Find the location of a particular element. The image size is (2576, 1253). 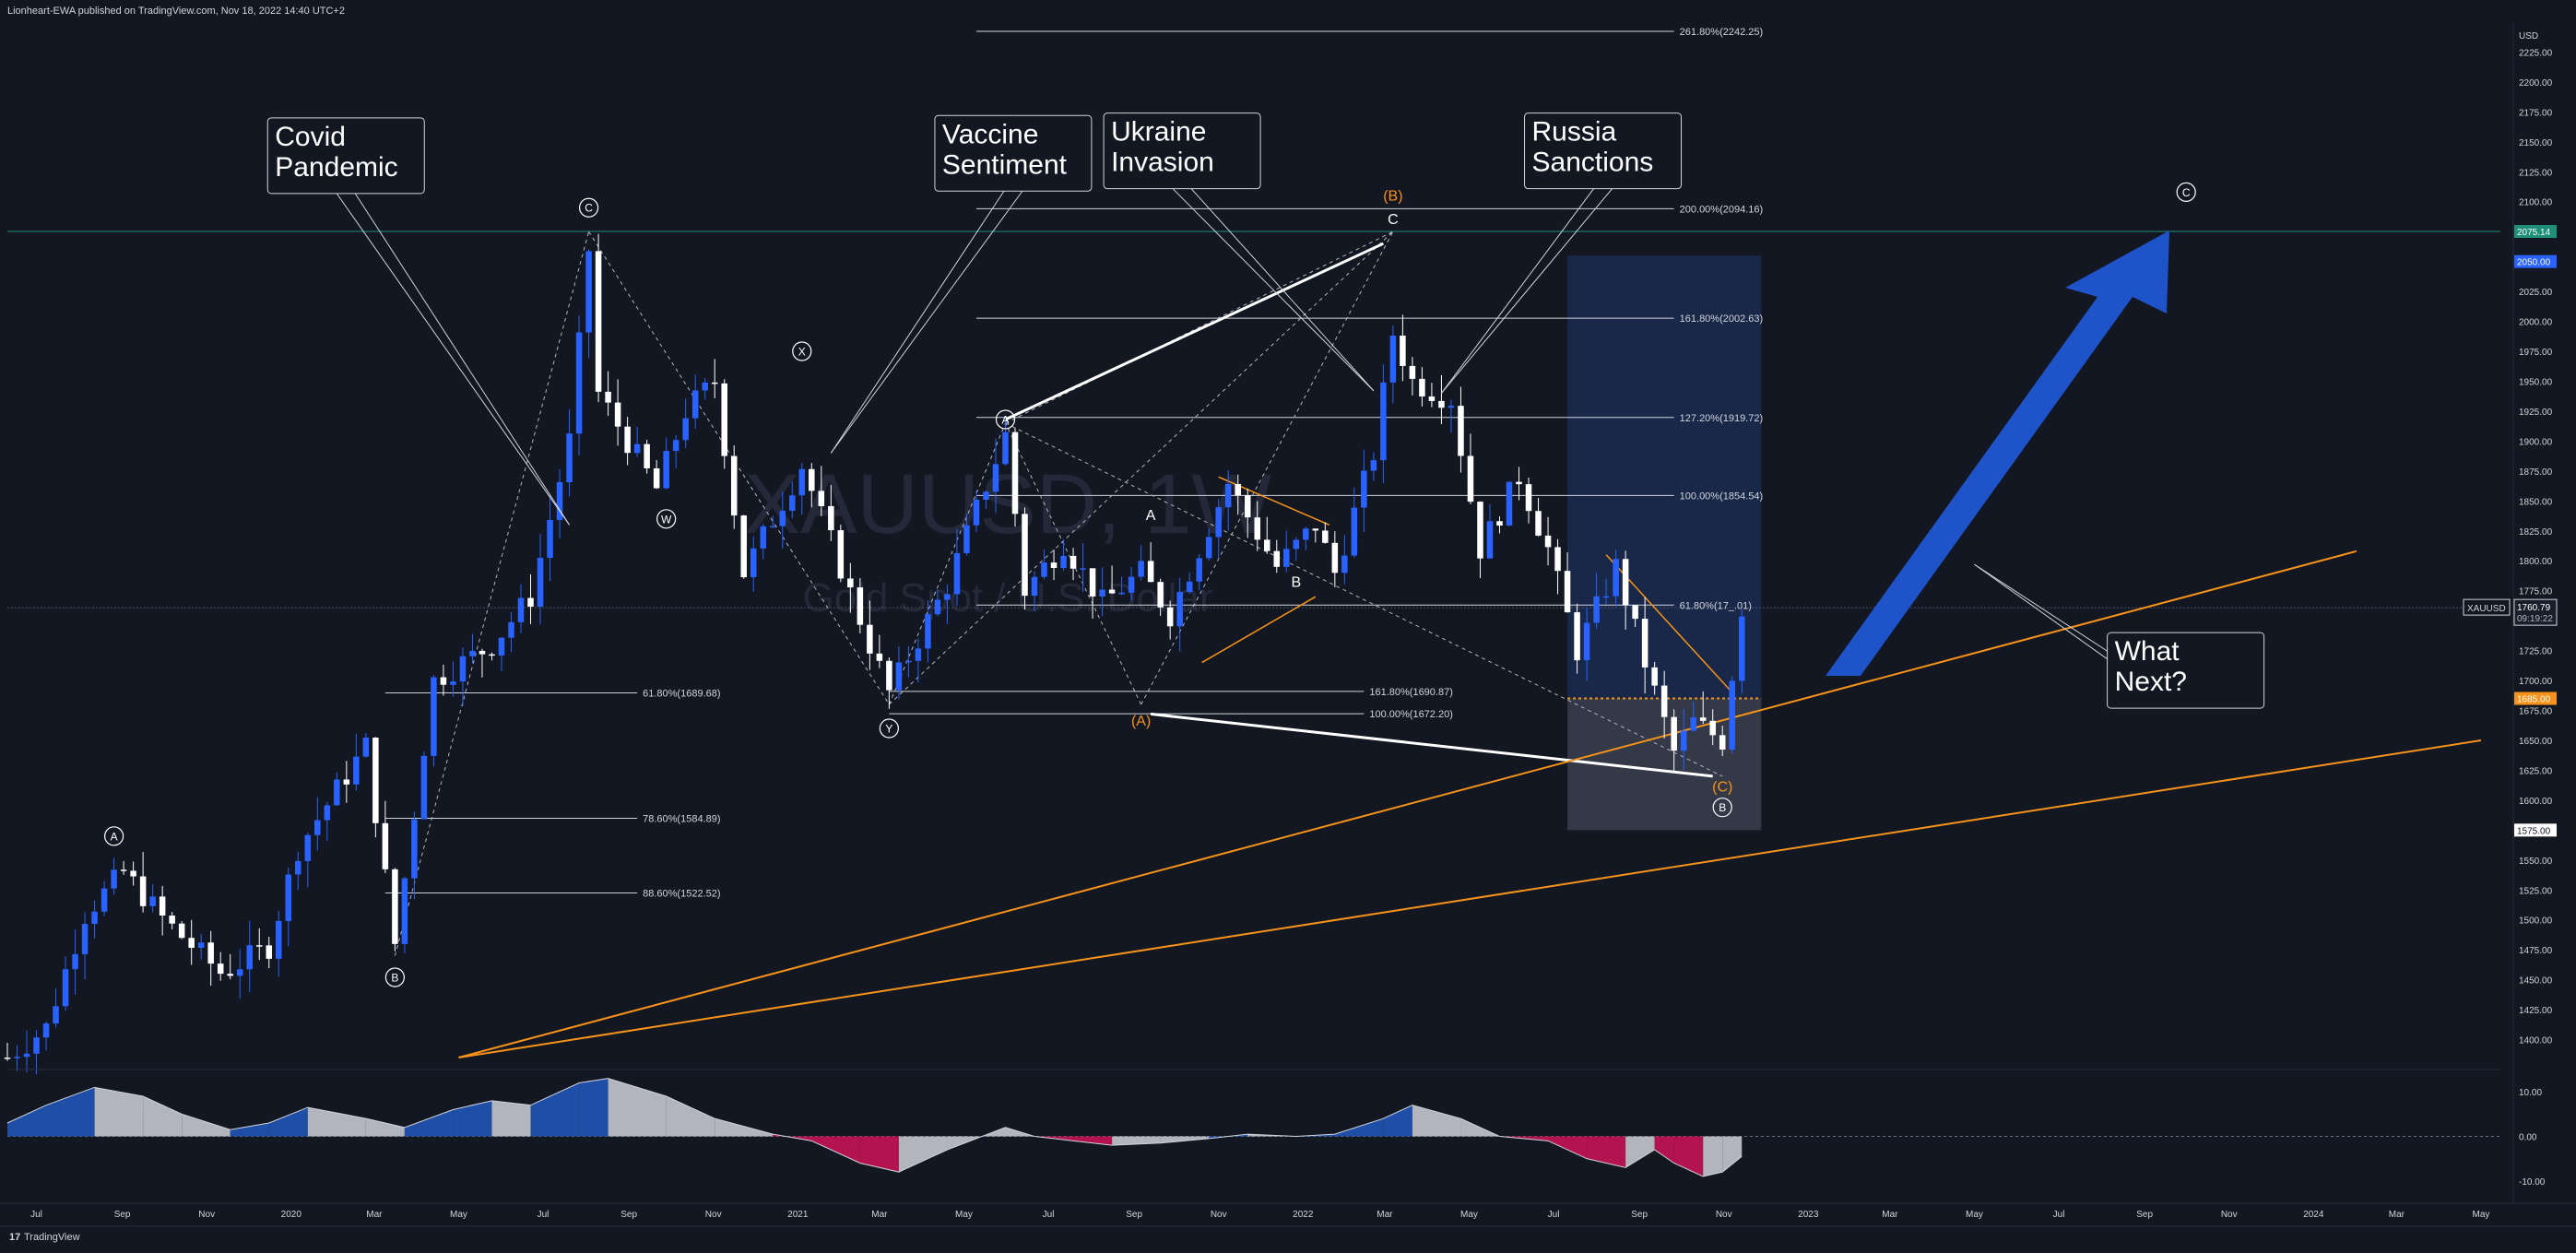

symbol-watermark: XAUUSD, 1W Gold Spot / U.S. Dollar is located at coordinates (1008, 539).